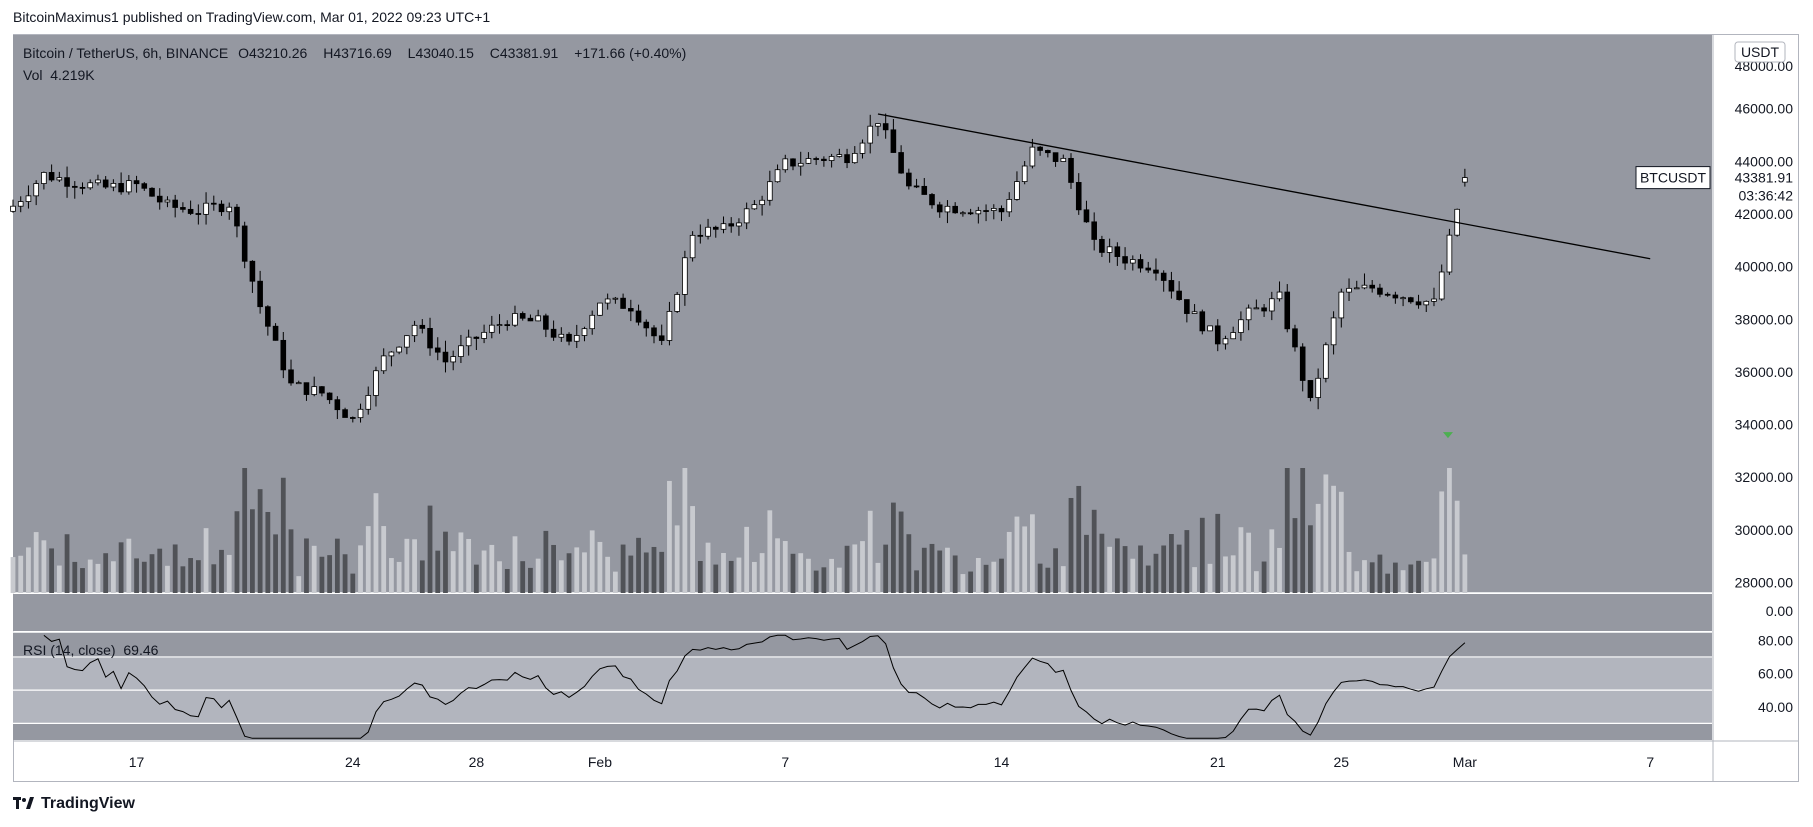 The width and height of the screenshot is (1813, 827). Describe the element at coordinates (1673, 178) in the screenshot. I see `symbol-tag-label: BTCUSDT` at that location.